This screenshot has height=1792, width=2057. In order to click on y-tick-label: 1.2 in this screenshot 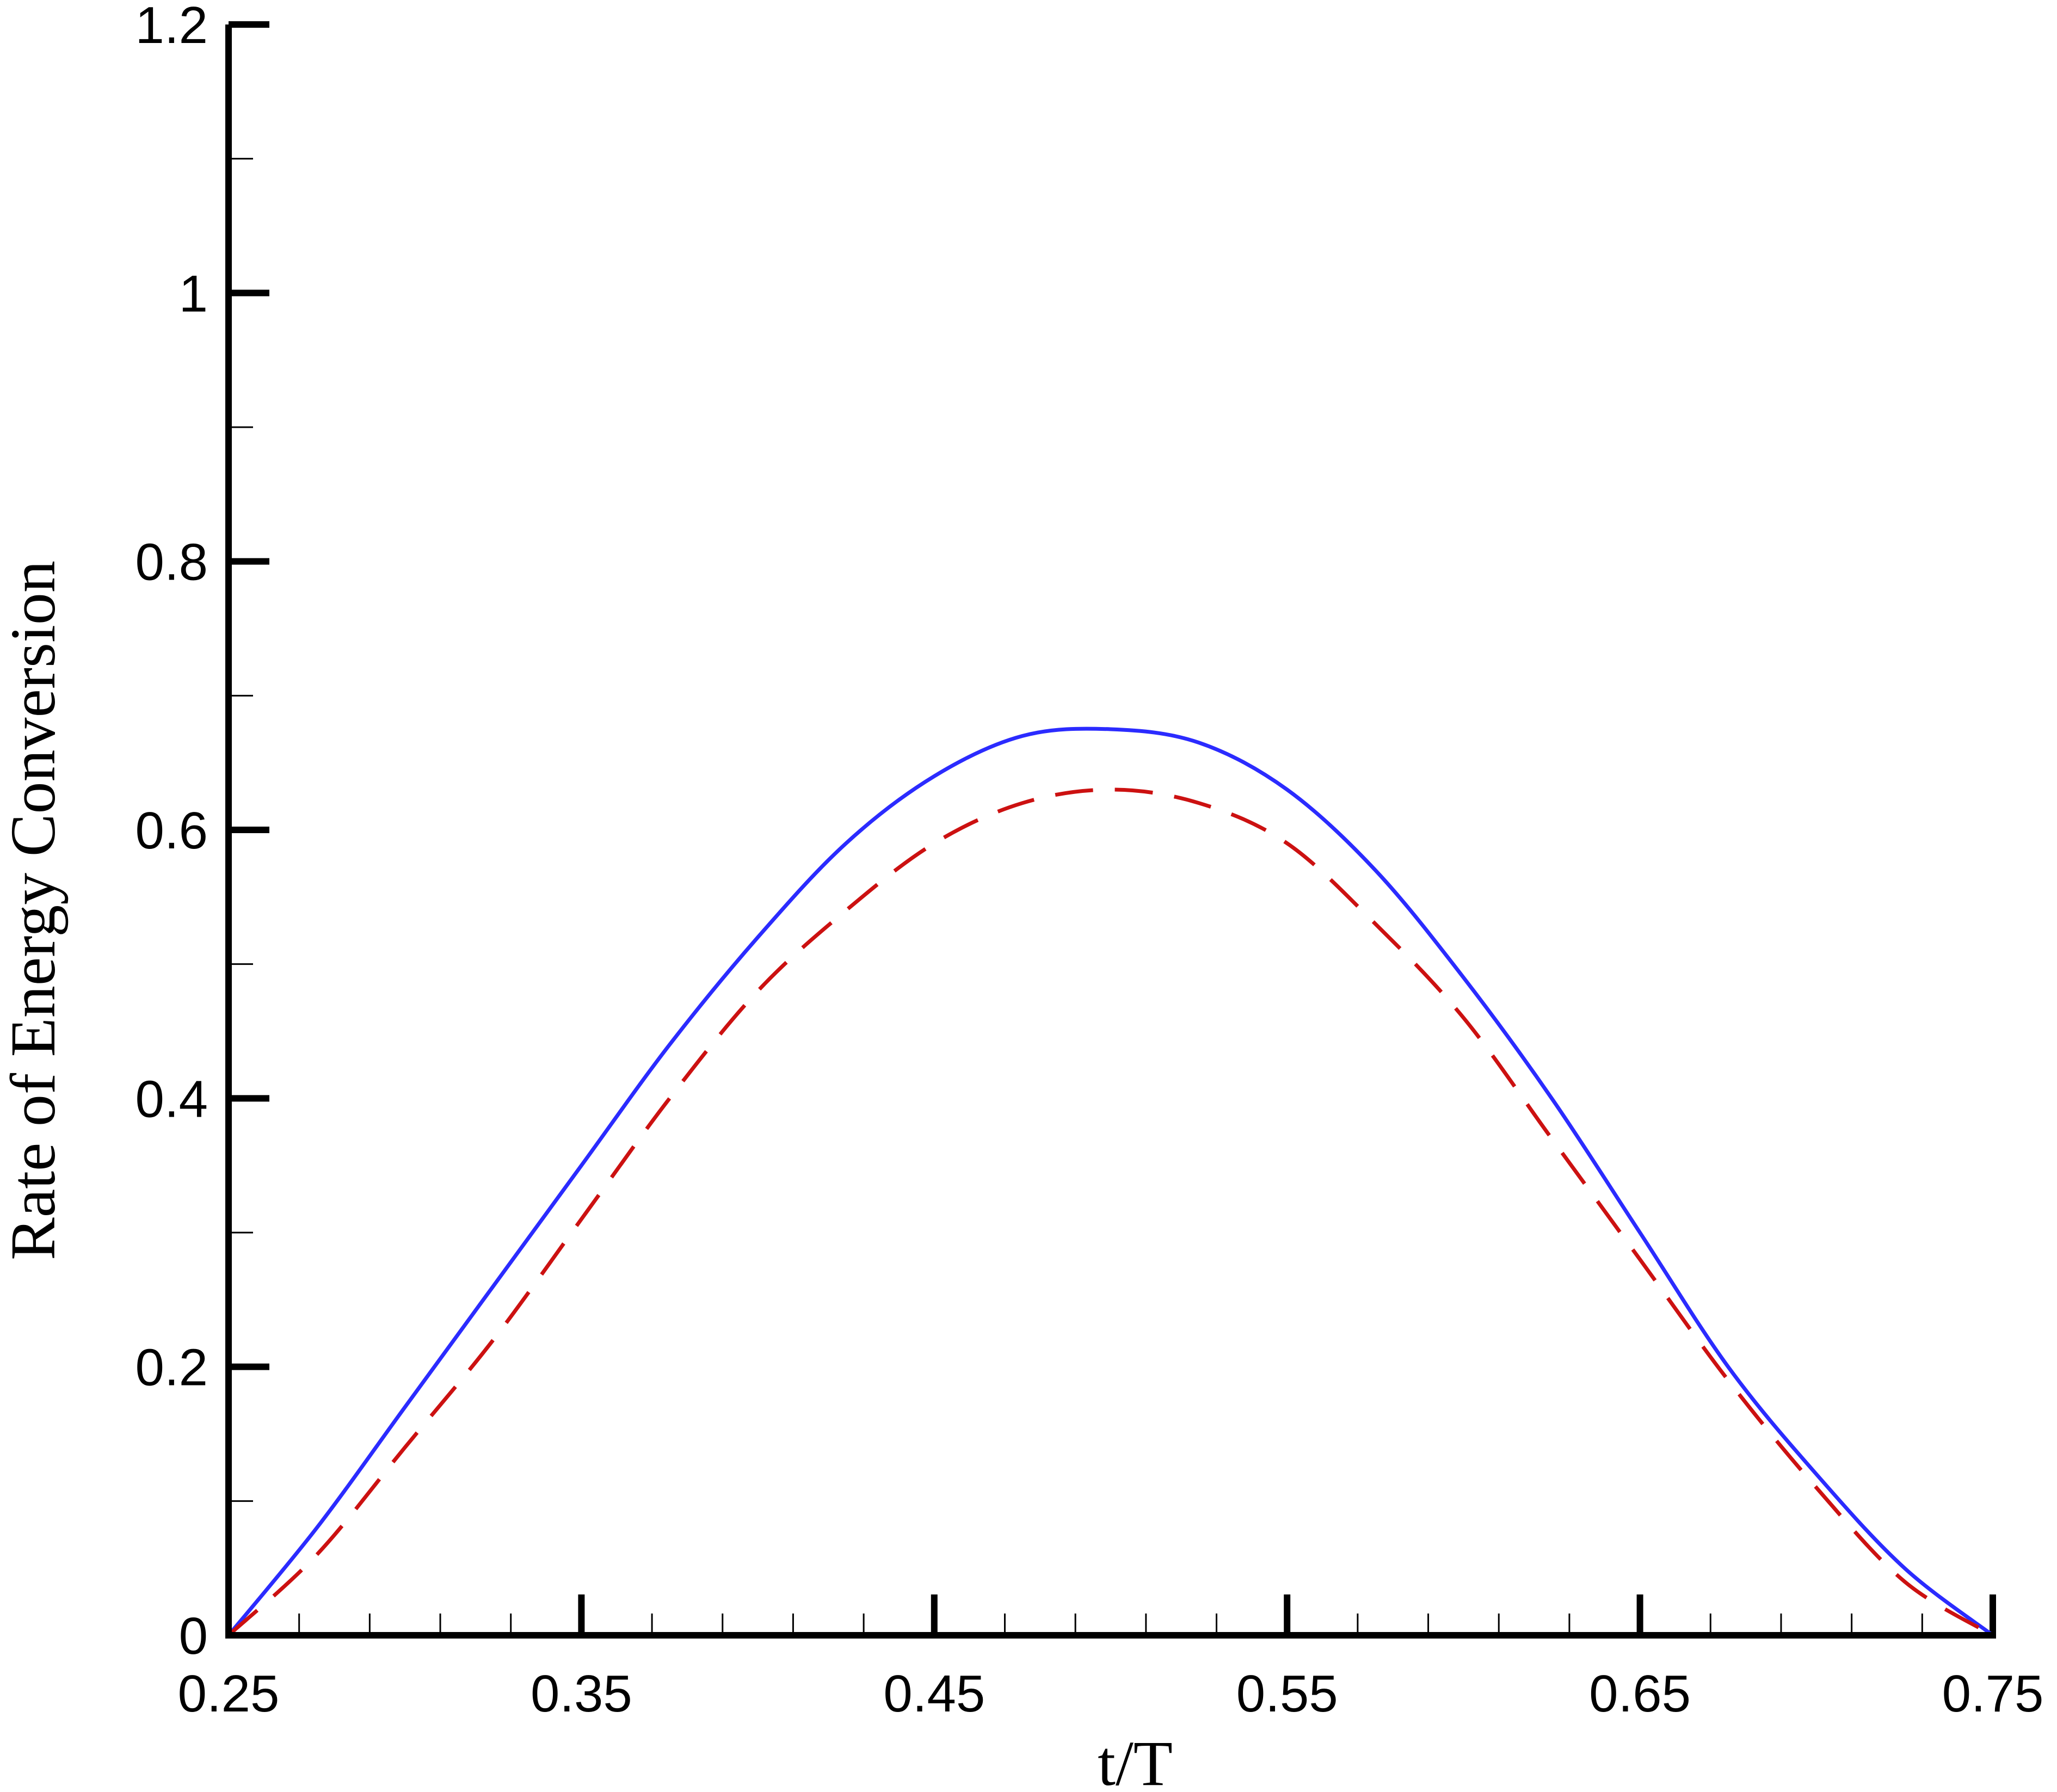, I will do `click(172, 27)`.